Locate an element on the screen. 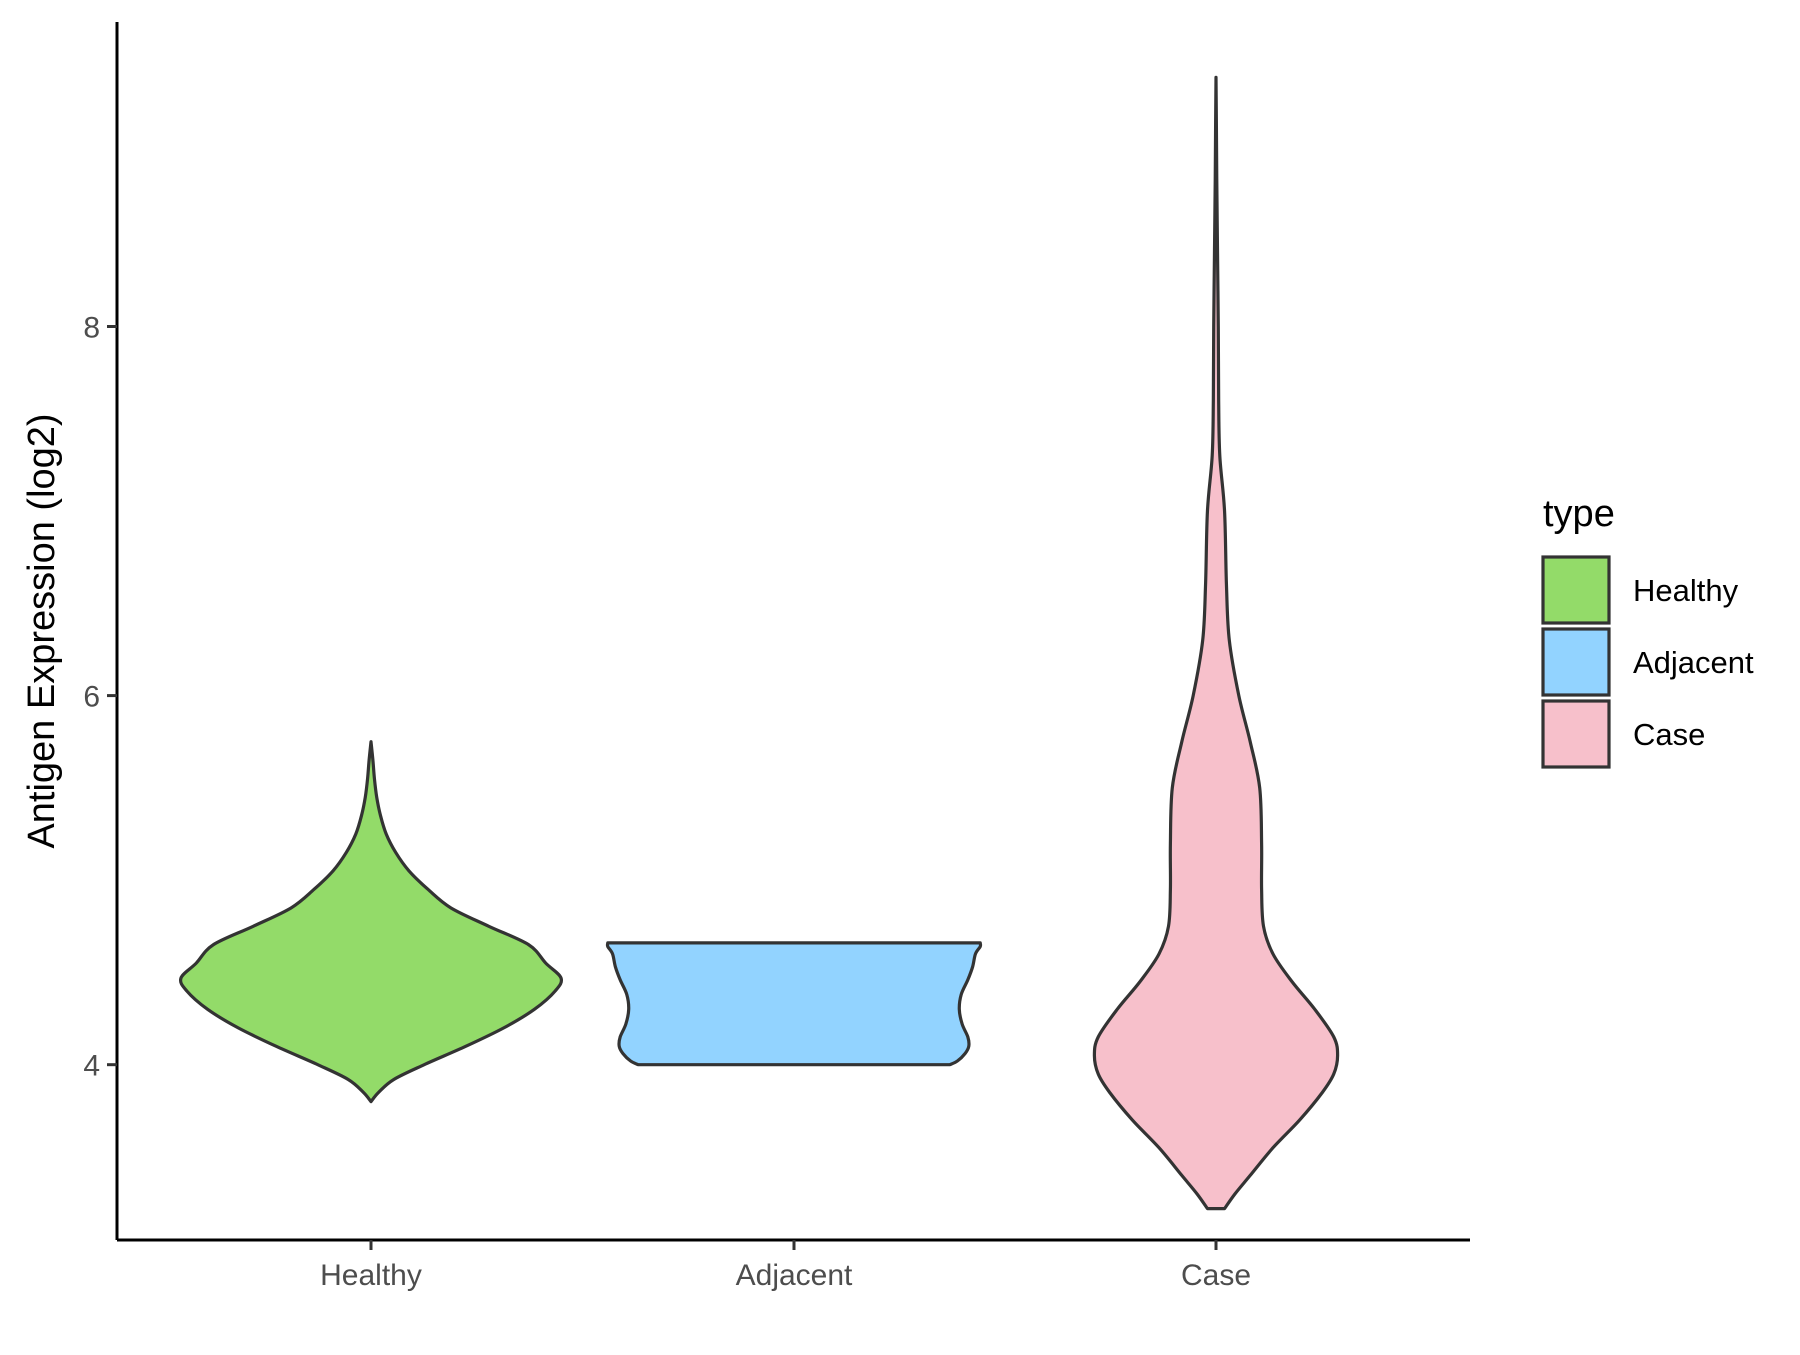 This screenshot has width=1800, height=1355. legend: type Healthy Adjacent Case is located at coordinates (1647, 631).